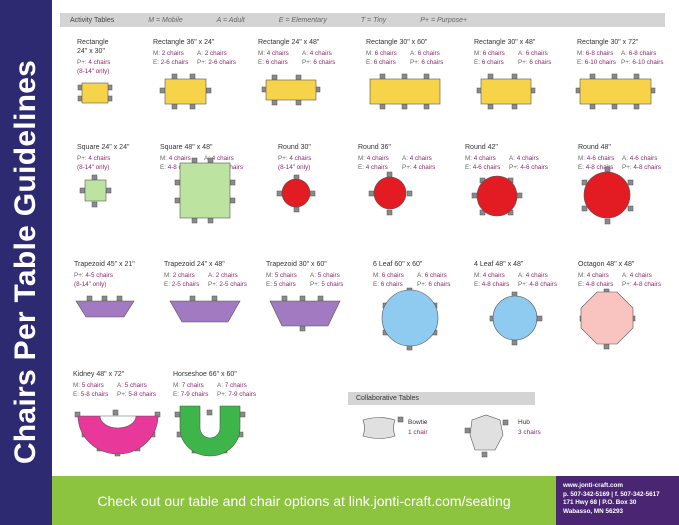  What do you see at coordinates (444, 20) in the screenshot?
I see `legend-item: P+ = Purpose+` at bounding box center [444, 20].